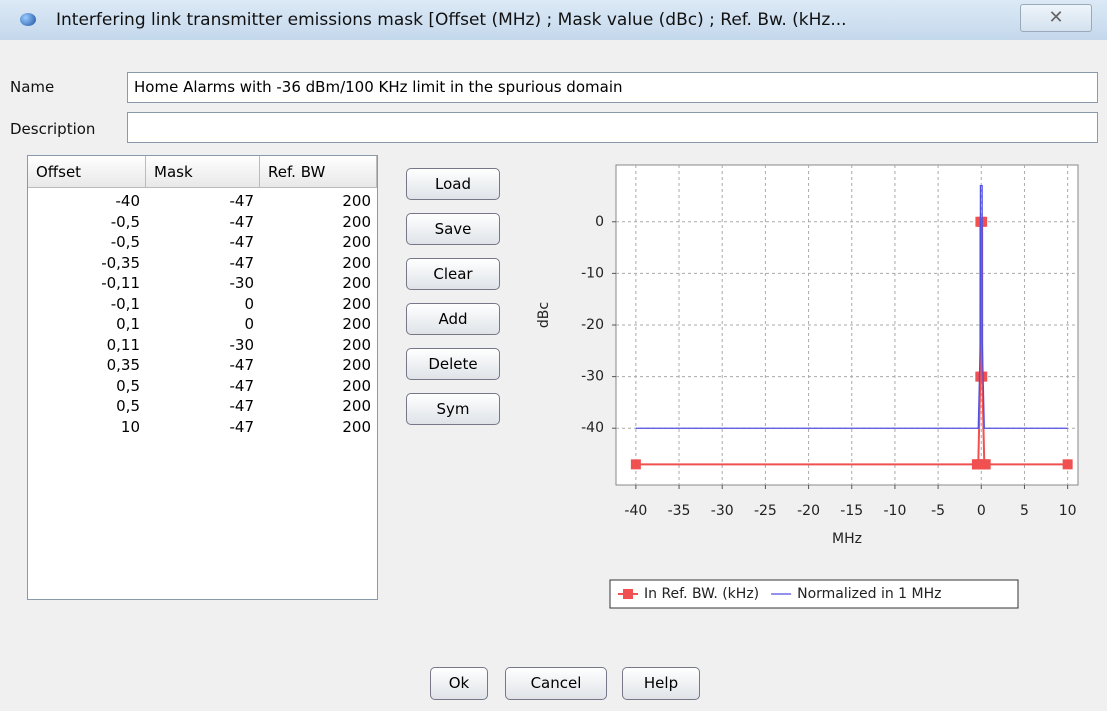 The image size is (1107, 711). I want to click on column-header: Ref. BW, so click(318, 172).